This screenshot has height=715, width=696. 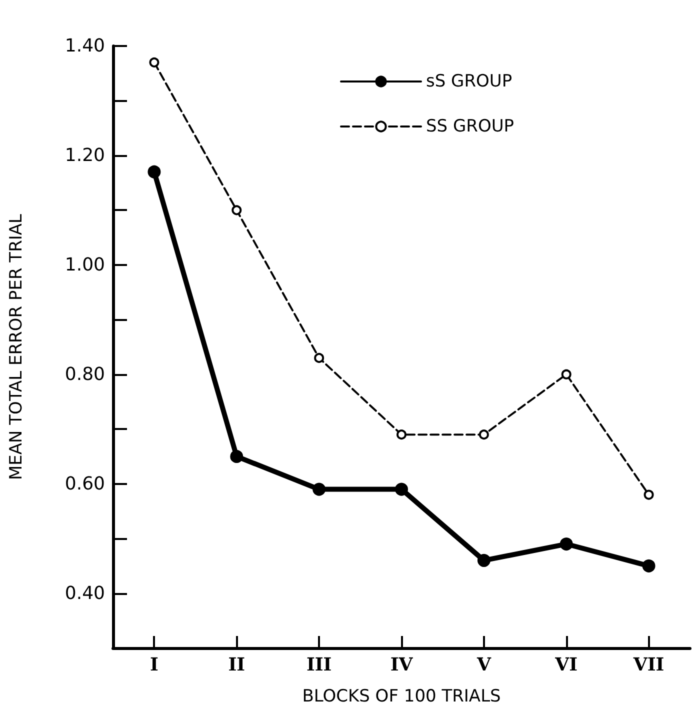 What do you see at coordinates (84, 155) in the screenshot?
I see `y-tick-label: 1.20` at bounding box center [84, 155].